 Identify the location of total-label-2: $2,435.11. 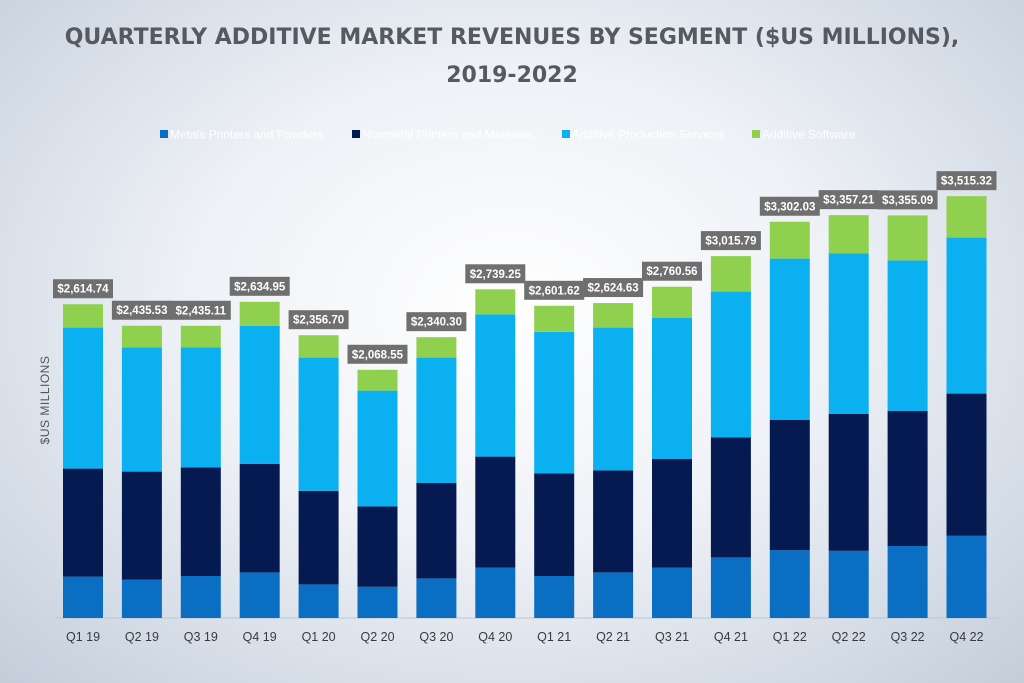
(201, 311).